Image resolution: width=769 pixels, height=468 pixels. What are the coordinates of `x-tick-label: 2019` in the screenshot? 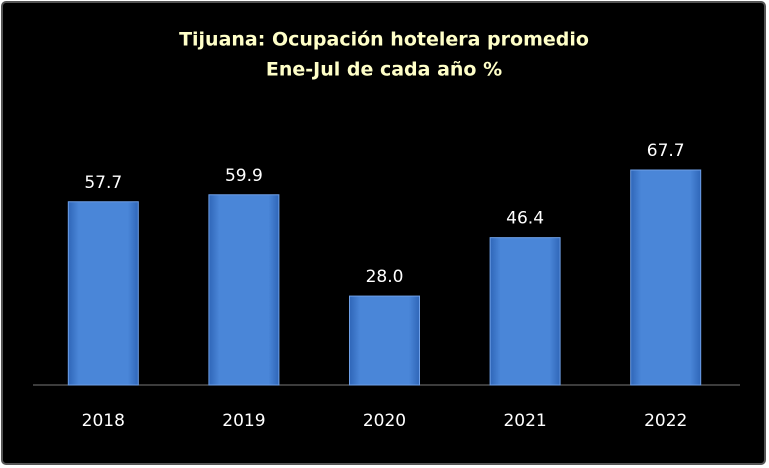 It's located at (243, 421).